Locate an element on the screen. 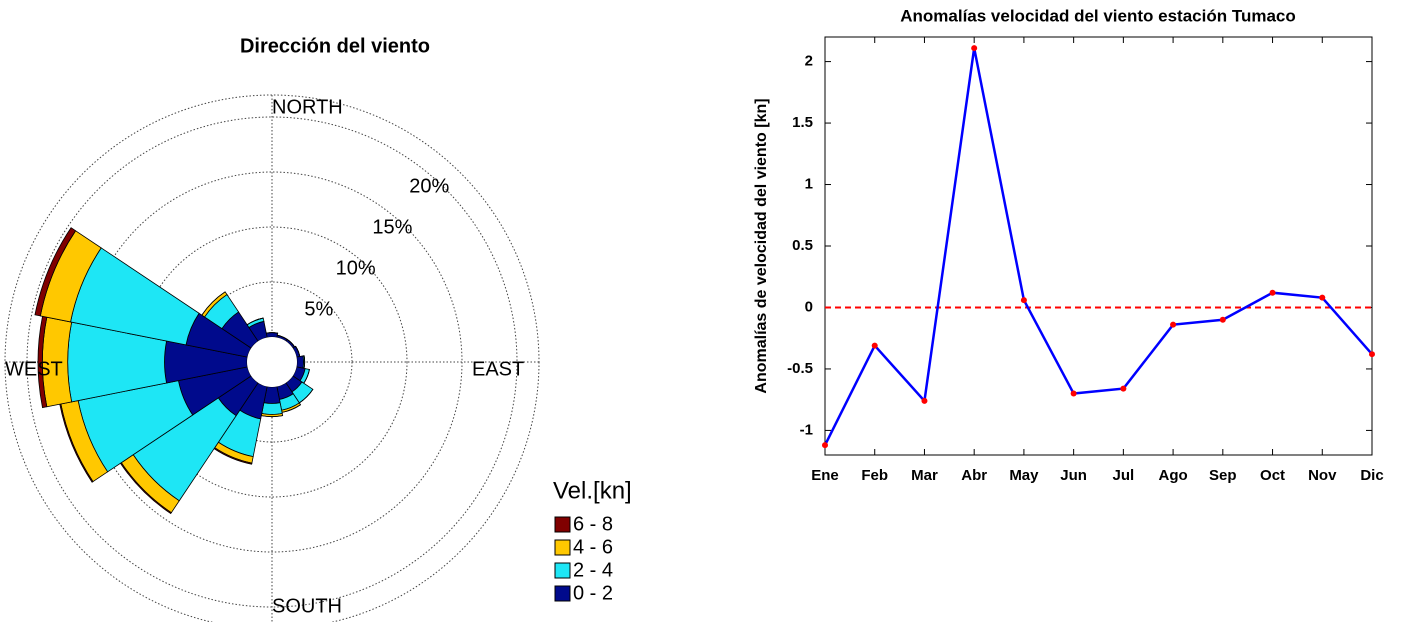  y-tick-label: 2 is located at coordinates (809, 61).